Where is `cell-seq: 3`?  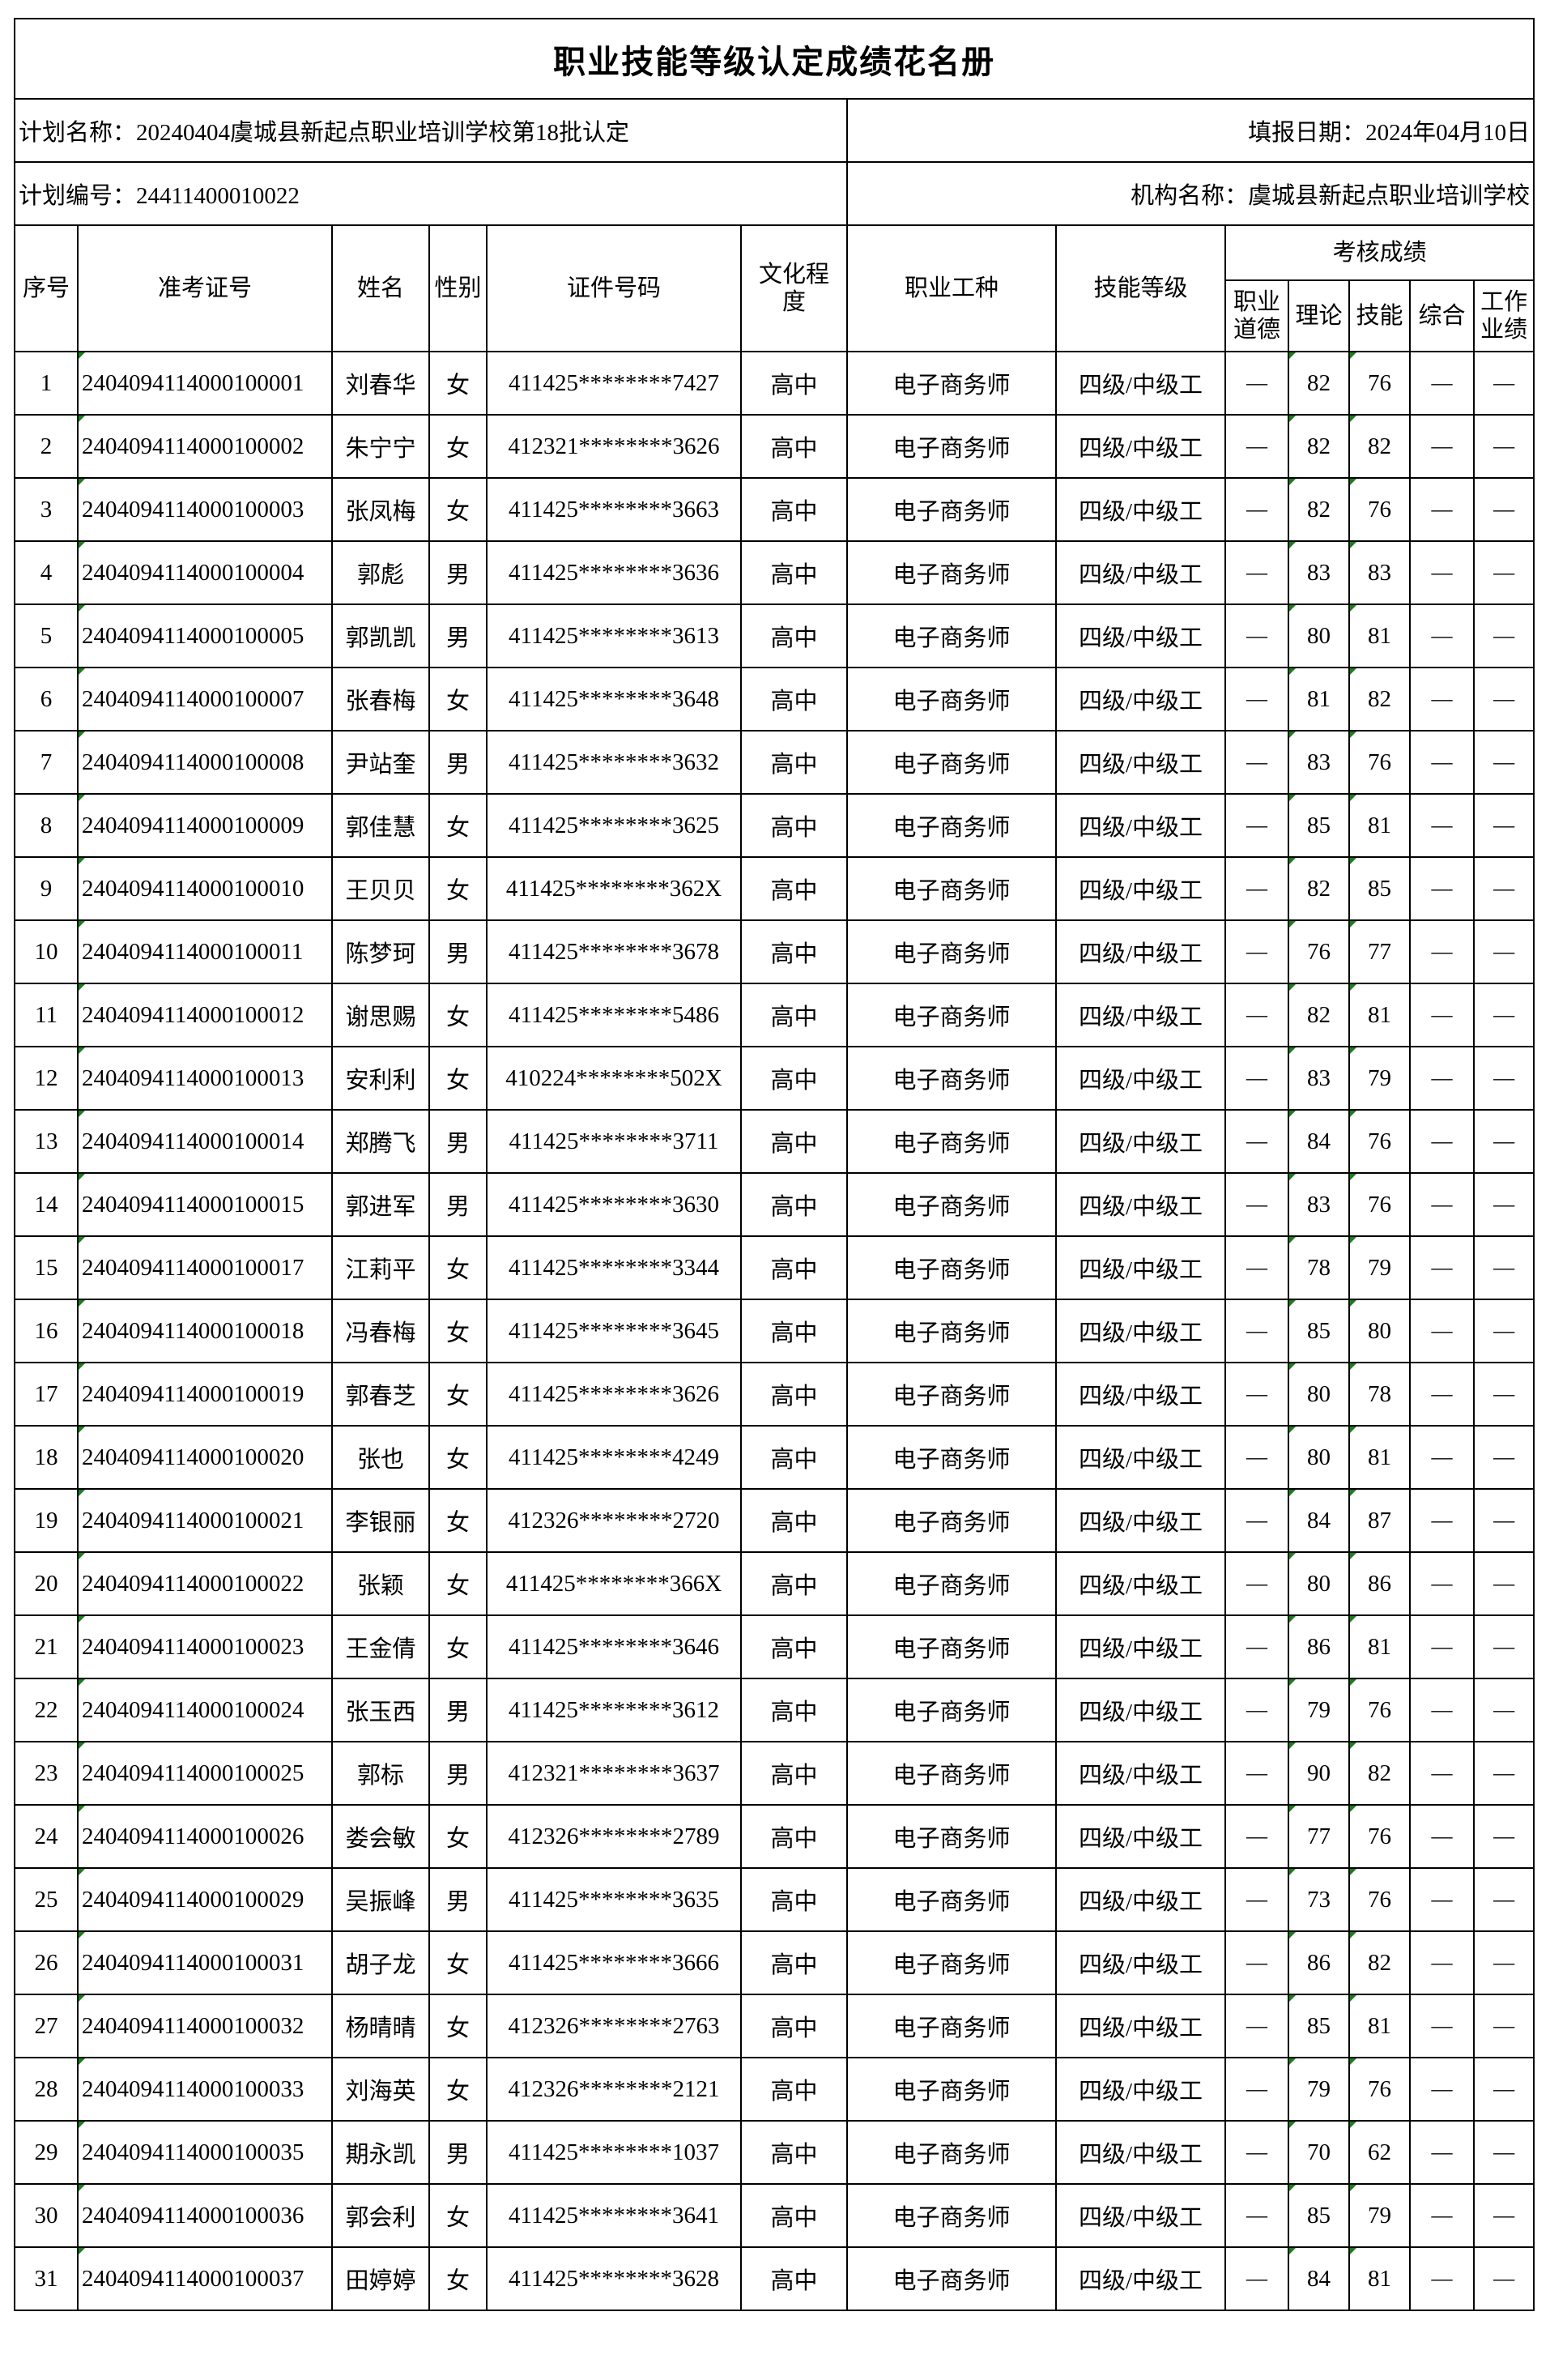
cell-seq: 3 is located at coordinates (46, 510).